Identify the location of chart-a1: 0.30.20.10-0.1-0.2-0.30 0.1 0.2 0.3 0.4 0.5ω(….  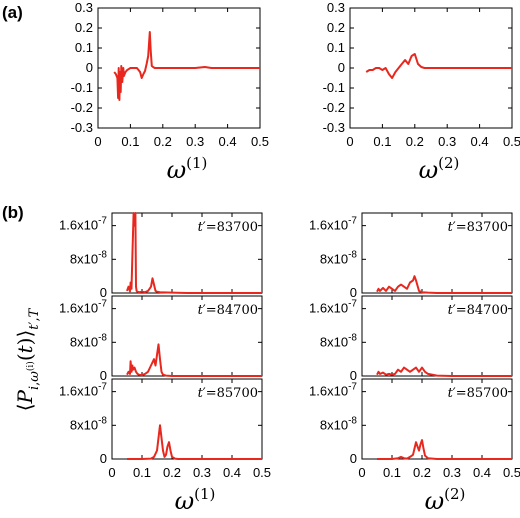
(170, 92).